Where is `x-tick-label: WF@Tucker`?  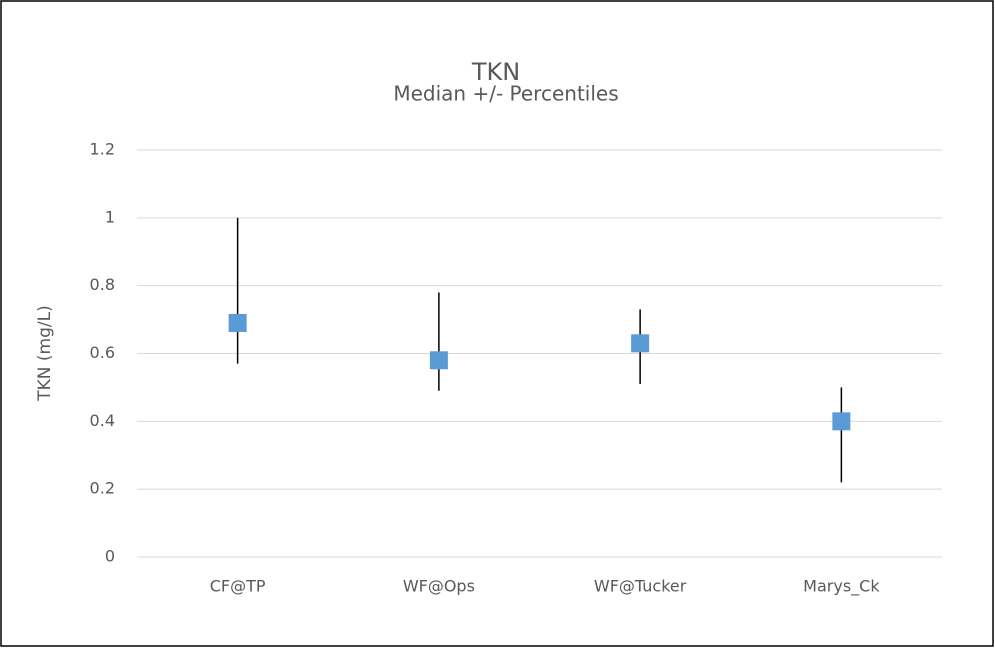 x-tick-label: WF@Tucker is located at coordinates (640, 586).